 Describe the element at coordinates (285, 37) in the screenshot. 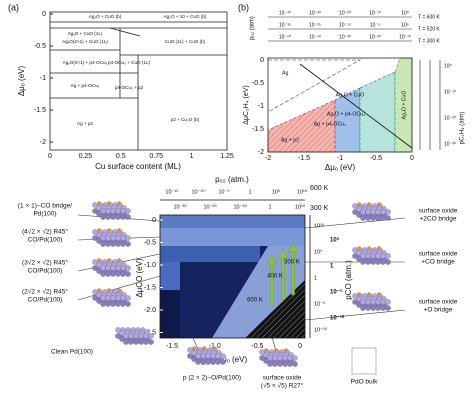

I see `top-tick-label: 10⁻⁵⁰` at that location.